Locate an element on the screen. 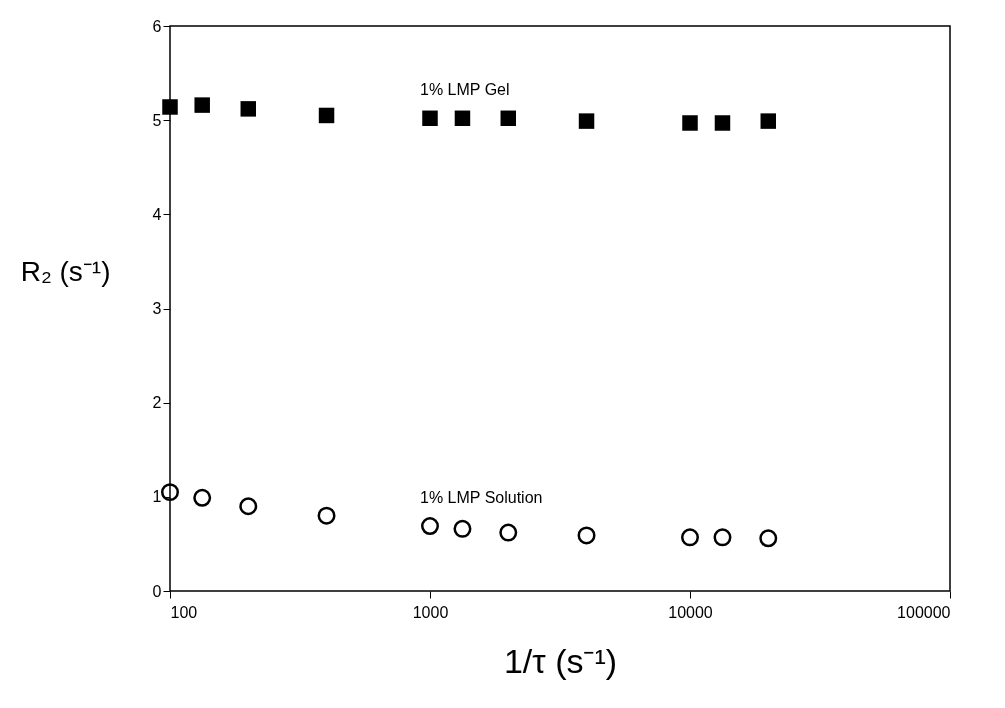 This screenshot has height=708, width=1005. y-axis-title: R₂ (s⁻¹) is located at coordinates (65, 271).